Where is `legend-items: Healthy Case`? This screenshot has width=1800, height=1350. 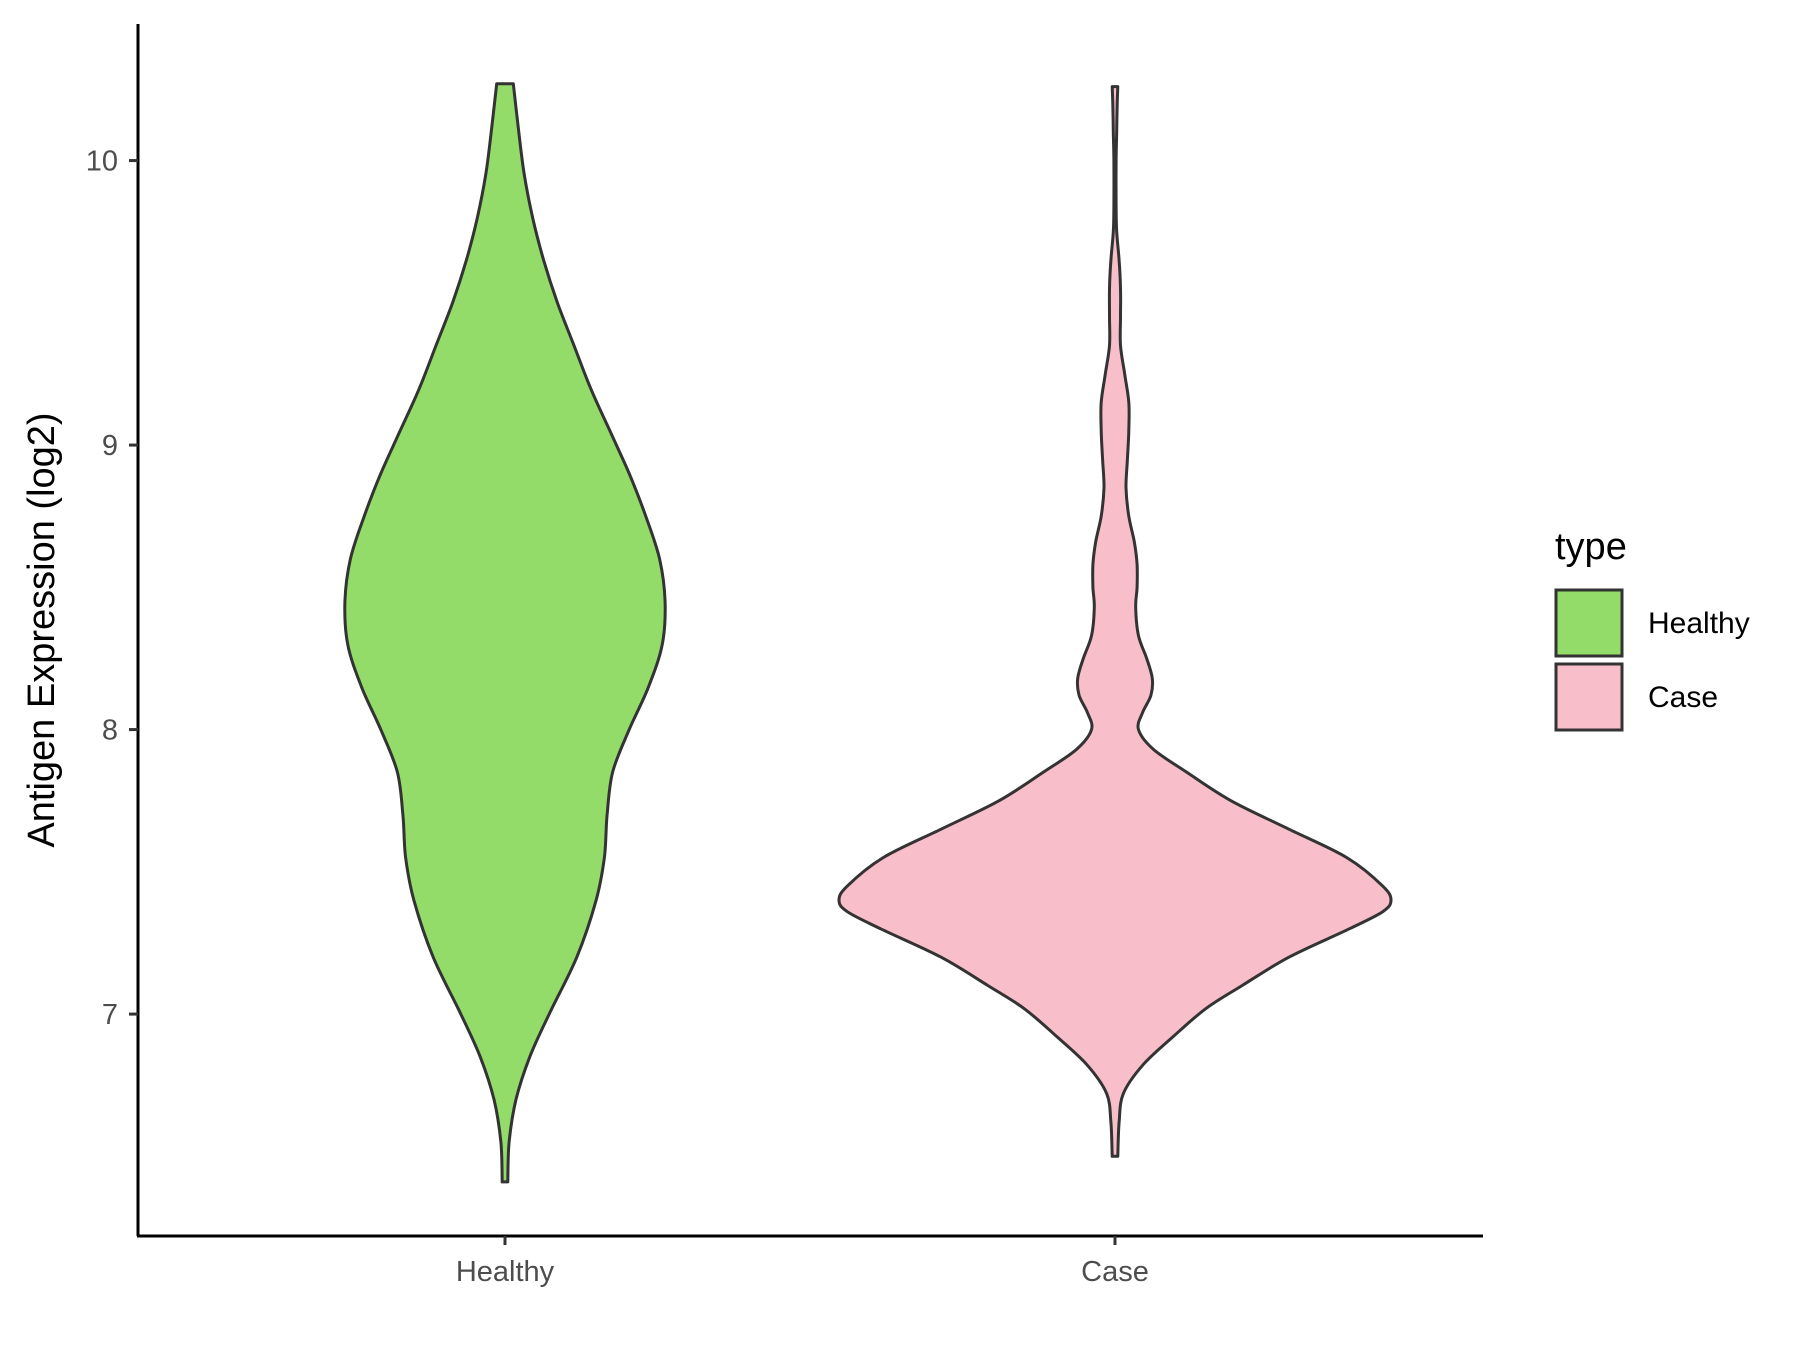 legend-items: Healthy Case is located at coordinates (1652, 660).